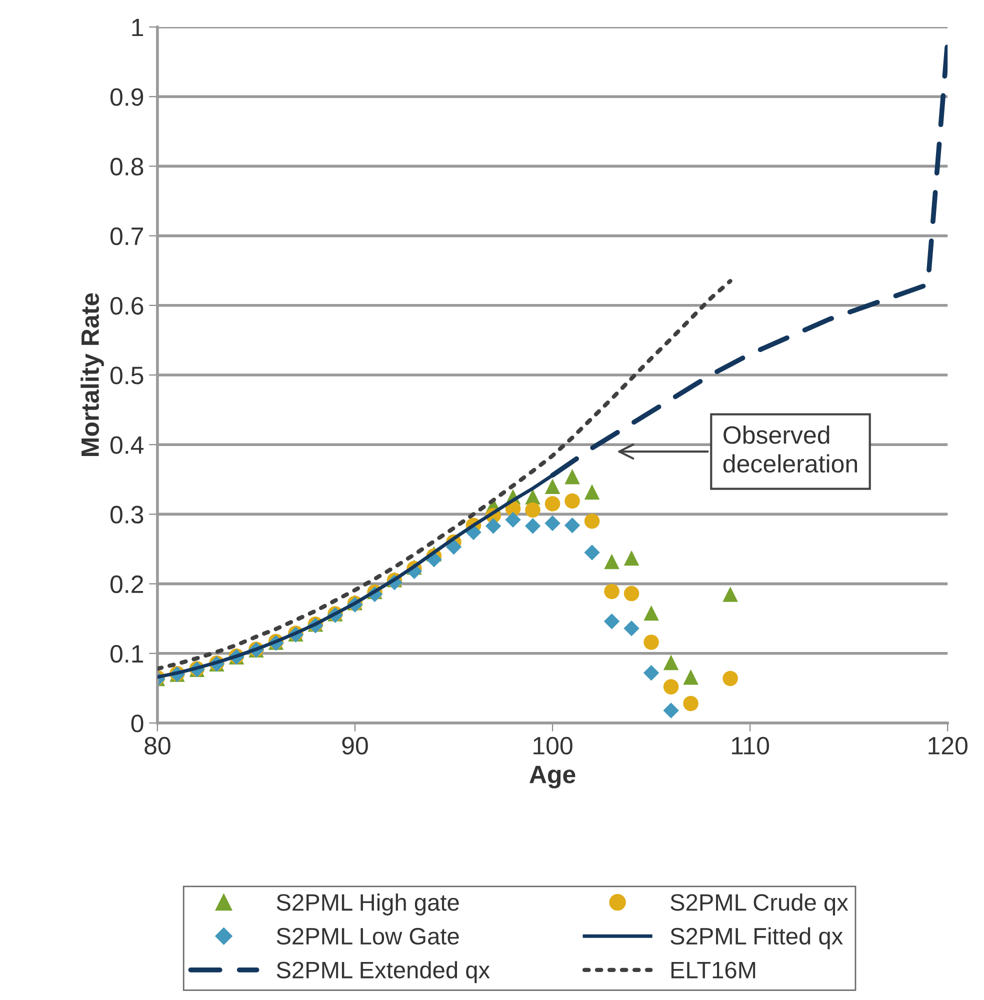 This screenshot has height=1000, width=984. I want to click on y-tick-label: 0, so click(137, 723).